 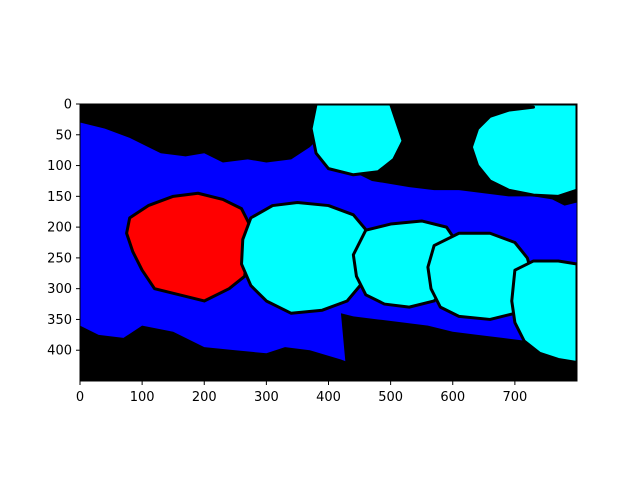 I want to click on y-tick-label: 50, so click(x=63, y=135).